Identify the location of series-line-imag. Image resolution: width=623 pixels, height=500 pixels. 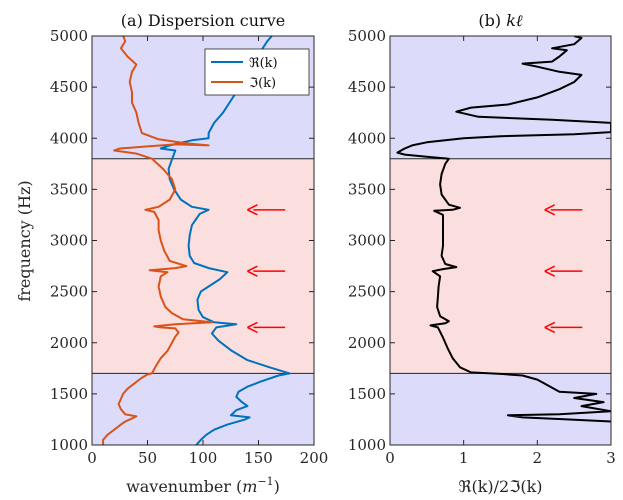
(157, 240).